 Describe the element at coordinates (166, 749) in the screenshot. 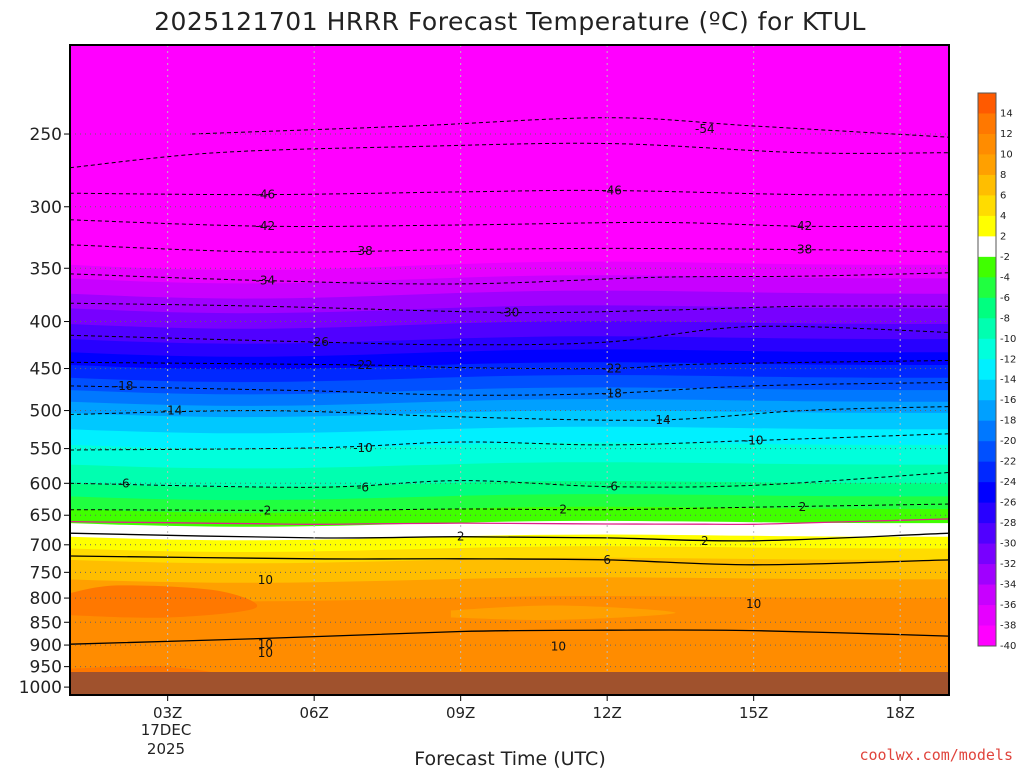

I see `date-label-year: 2025` at that location.